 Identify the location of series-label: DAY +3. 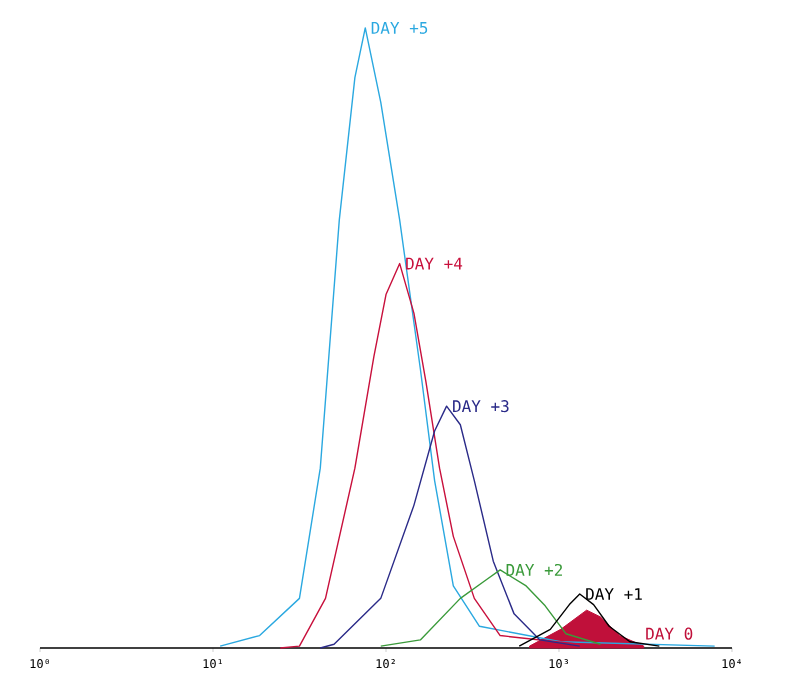
(481, 406).